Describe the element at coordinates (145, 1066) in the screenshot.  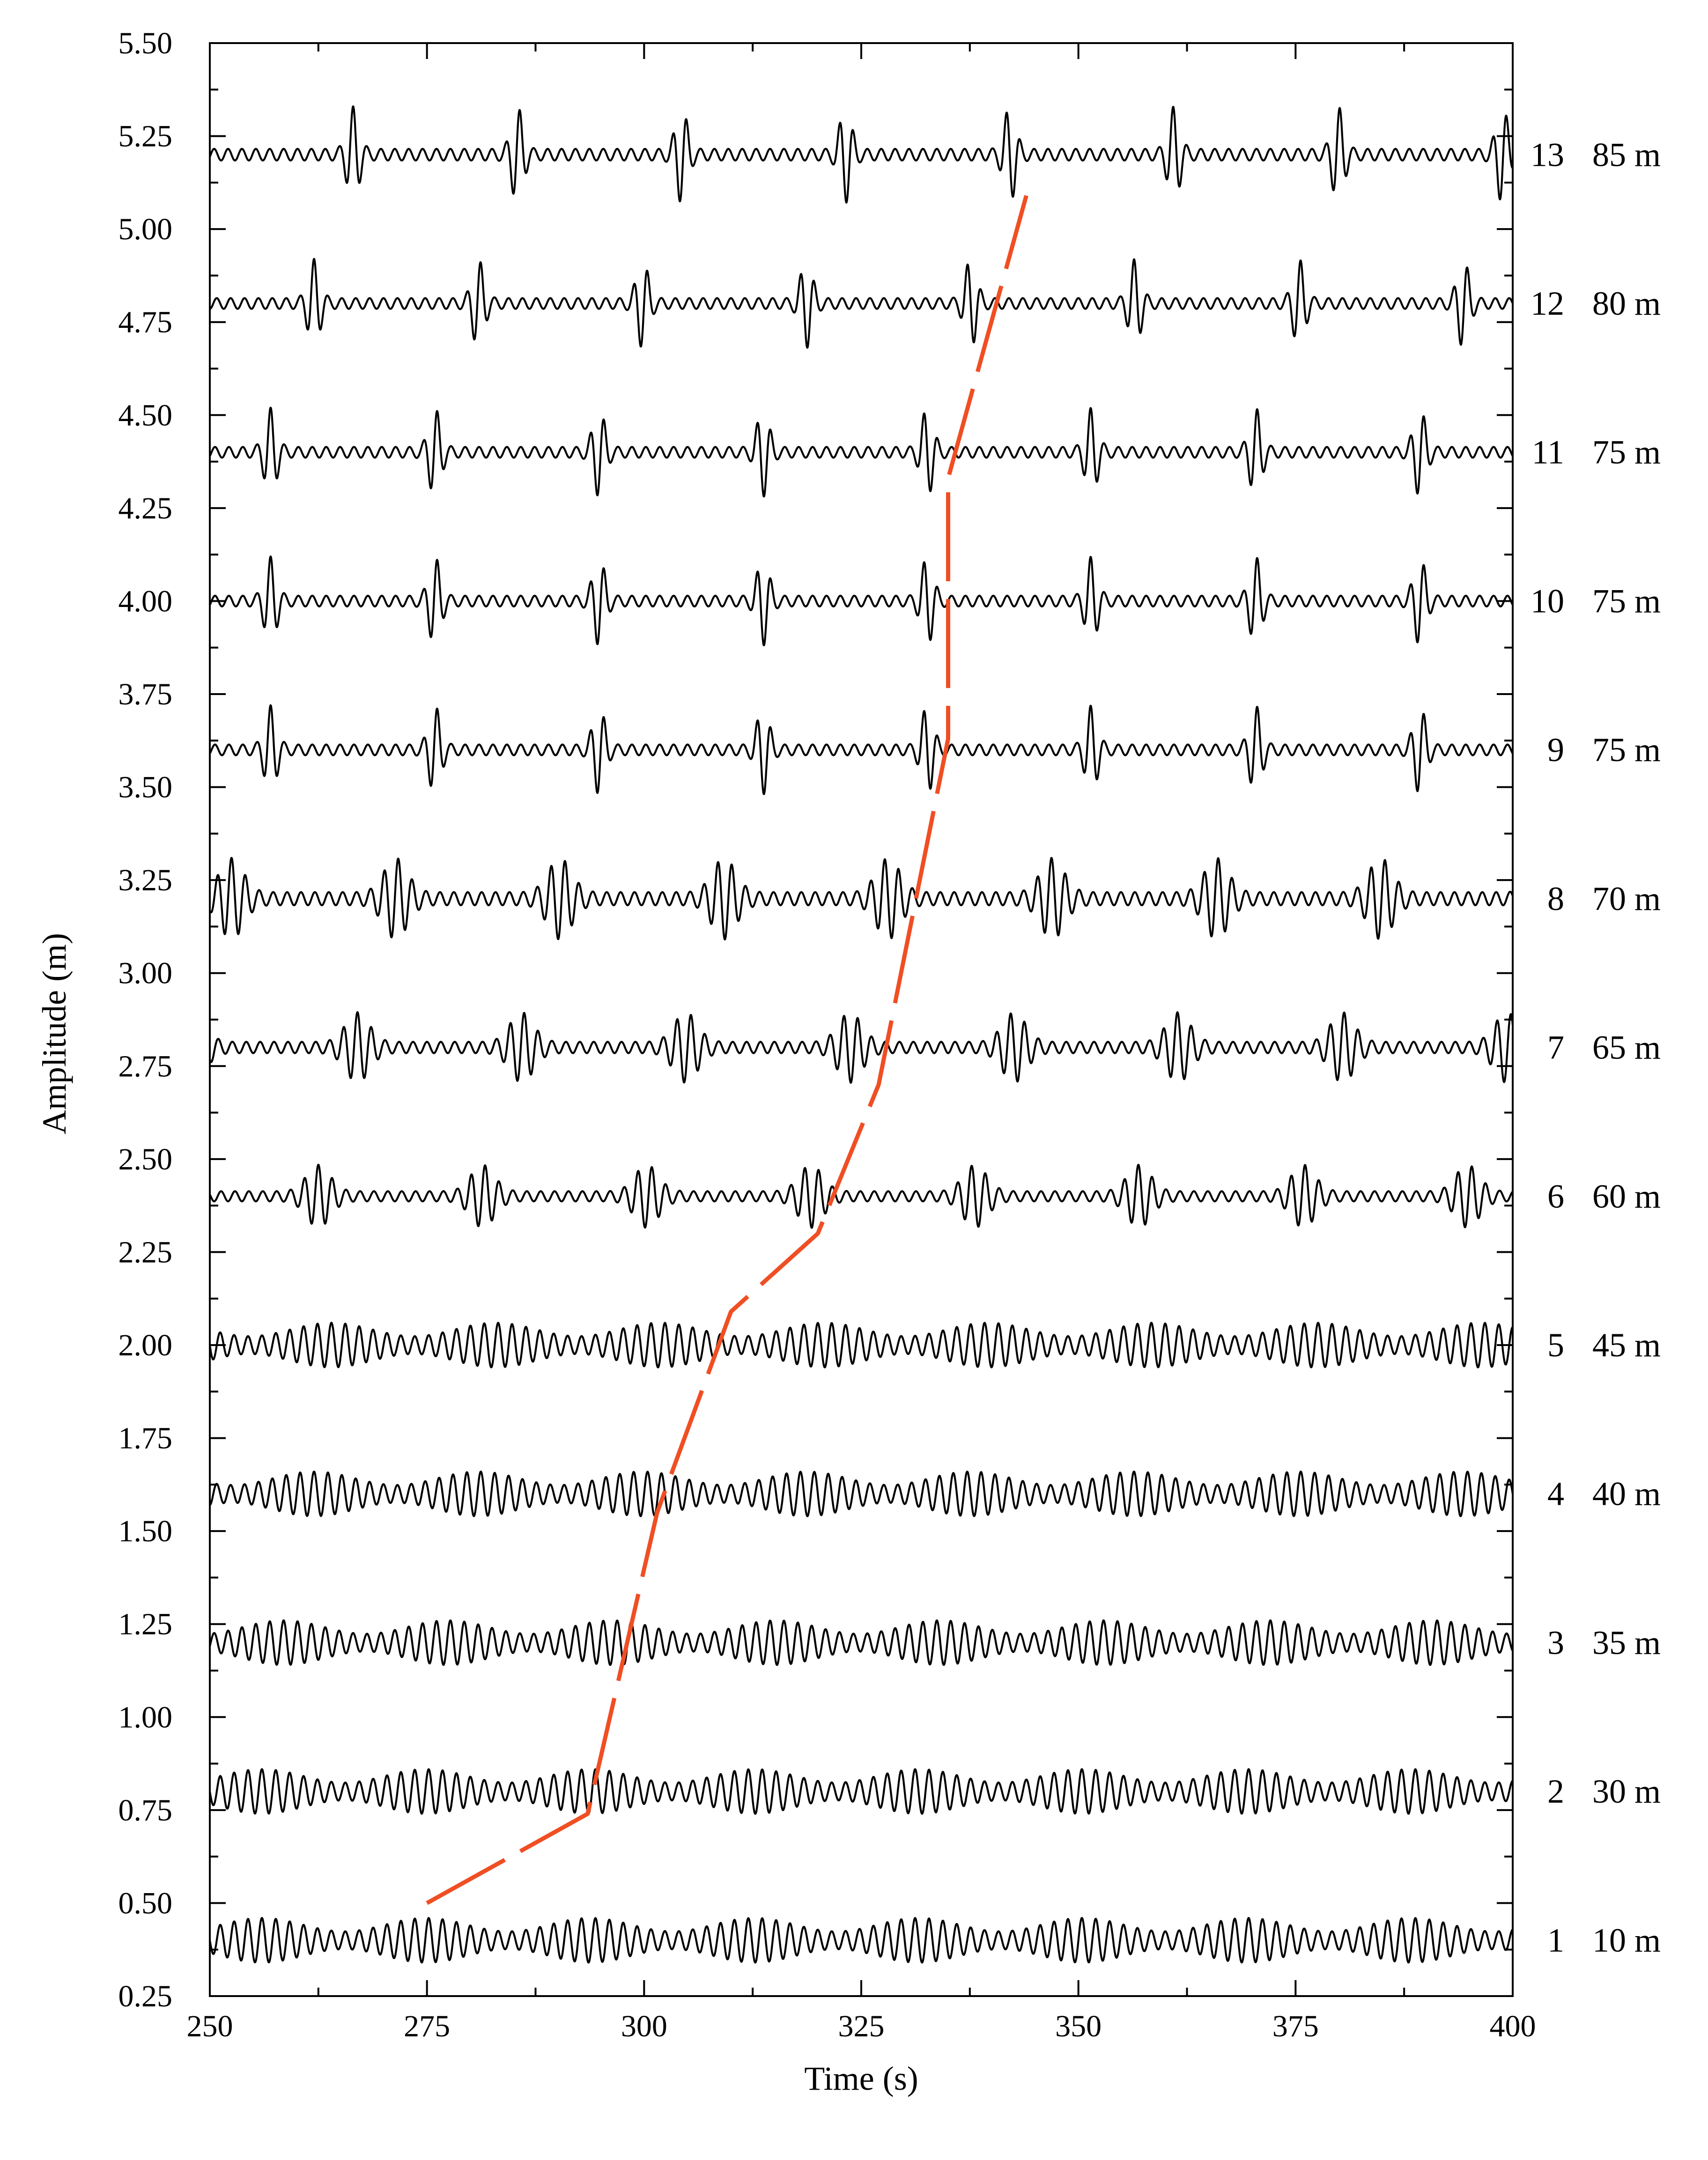
I see `y-tick-label: 2.75` at that location.